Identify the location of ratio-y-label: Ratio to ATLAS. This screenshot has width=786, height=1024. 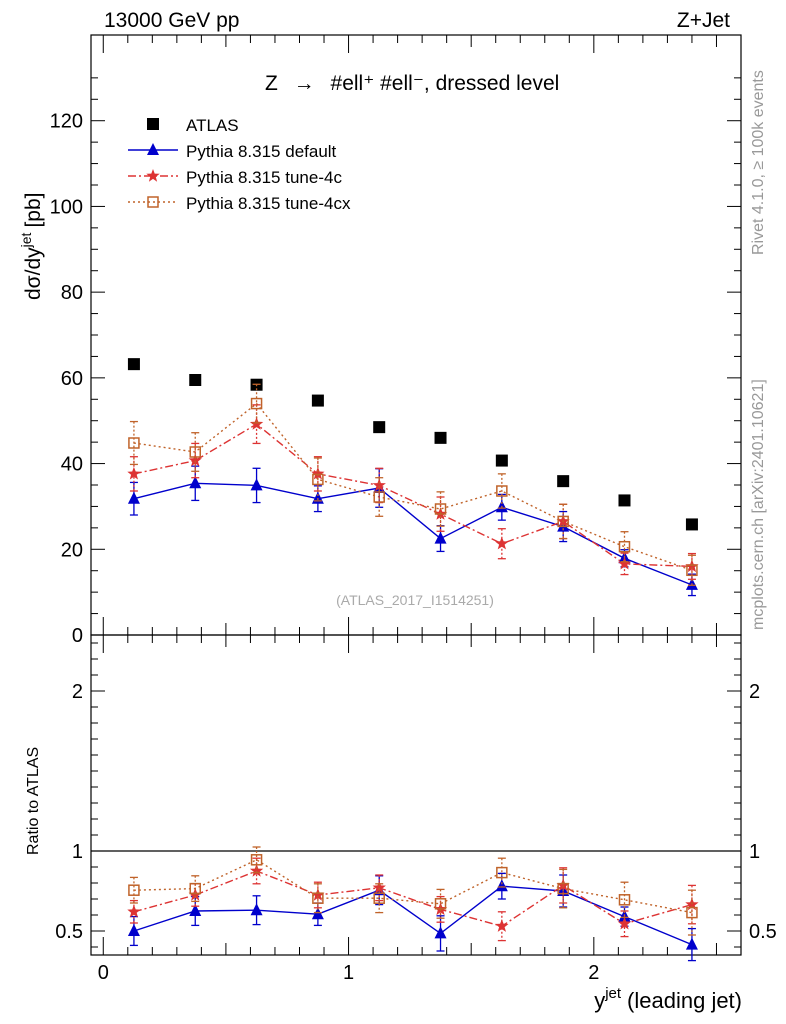
(33, 801).